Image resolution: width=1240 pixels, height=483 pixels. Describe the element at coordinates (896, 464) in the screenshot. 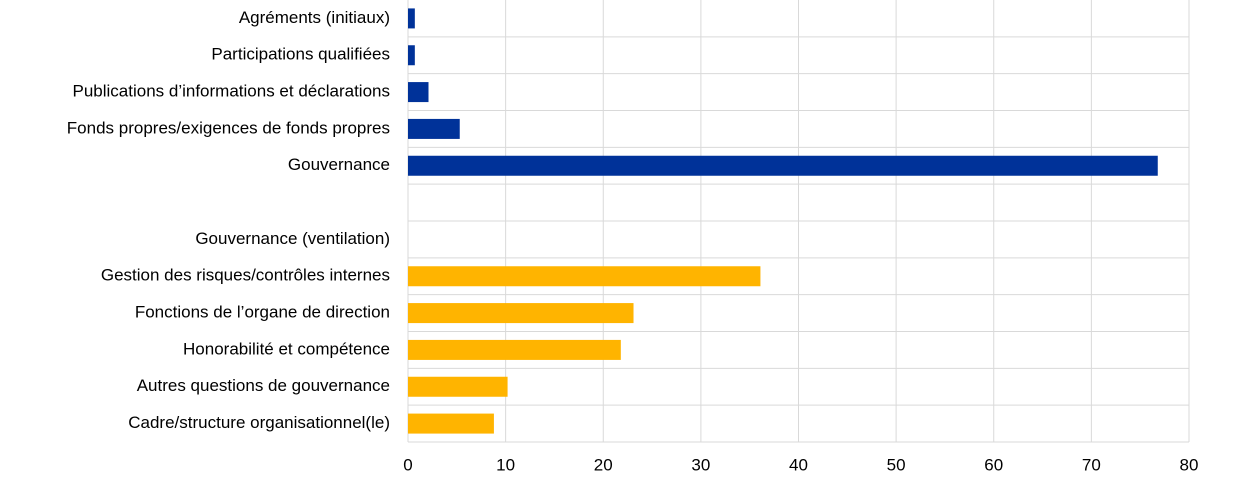

I see `x-tick-label: 50` at that location.